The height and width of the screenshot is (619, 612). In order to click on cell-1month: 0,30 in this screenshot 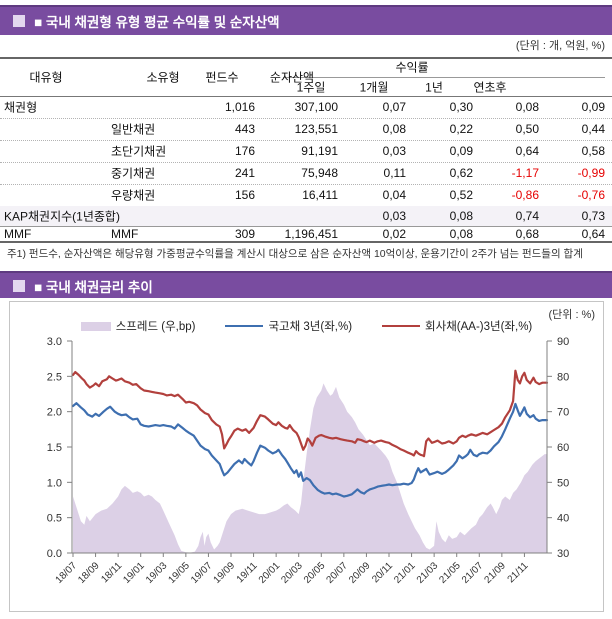, I will do `click(461, 107)`.